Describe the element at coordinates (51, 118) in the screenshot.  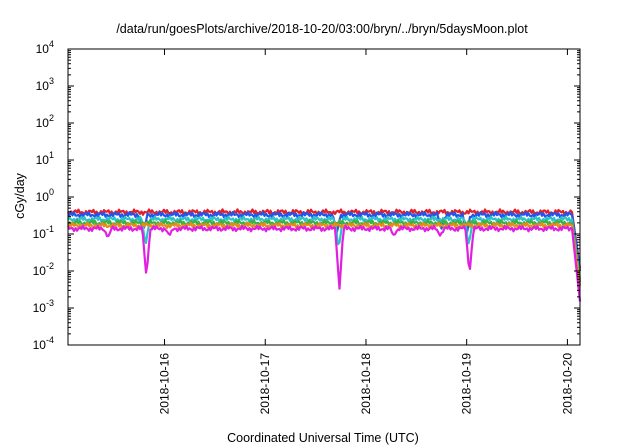
I see `y-tick-exponent: 2` at that location.